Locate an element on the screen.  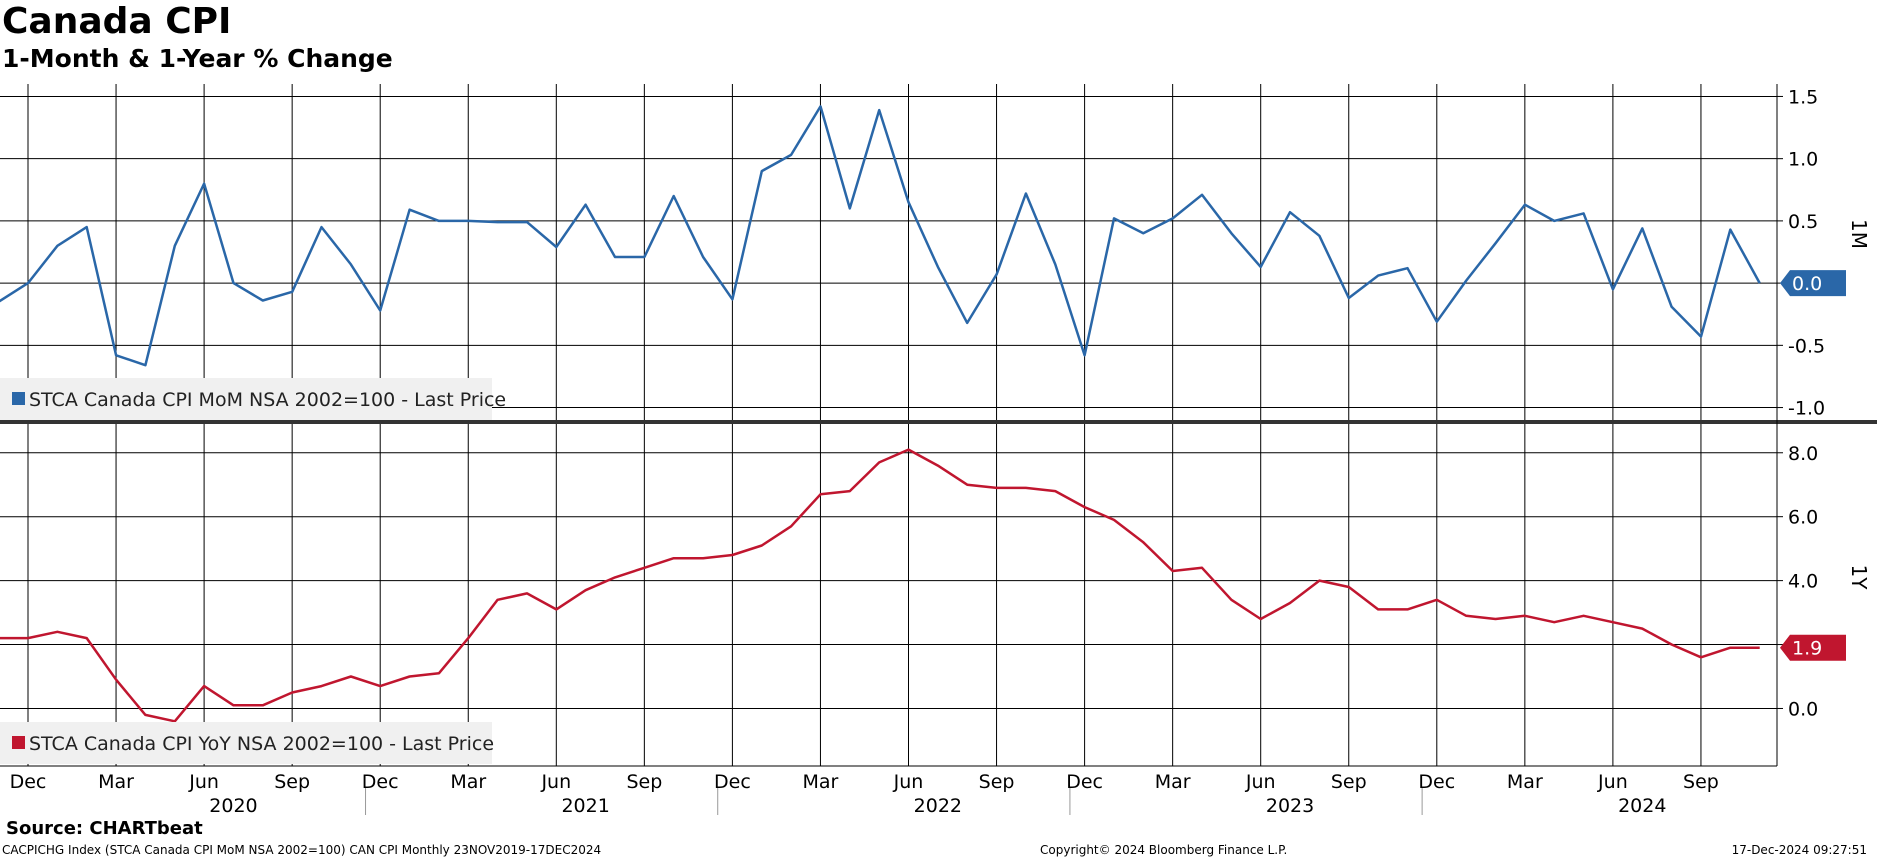
source-note: Source: CHARTbeat is located at coordinates (104, 828).